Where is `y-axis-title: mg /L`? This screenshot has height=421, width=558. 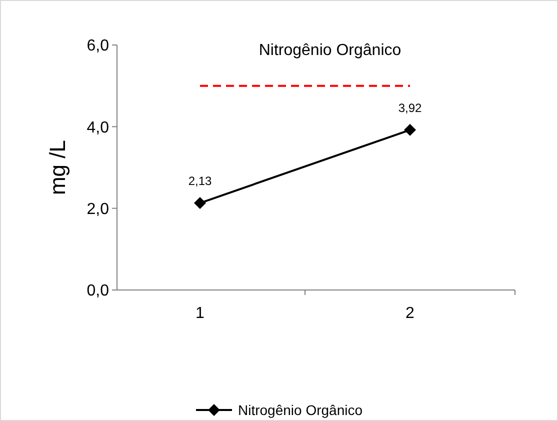
y-axis-title: mg /L is located at coordinates (57, 168).